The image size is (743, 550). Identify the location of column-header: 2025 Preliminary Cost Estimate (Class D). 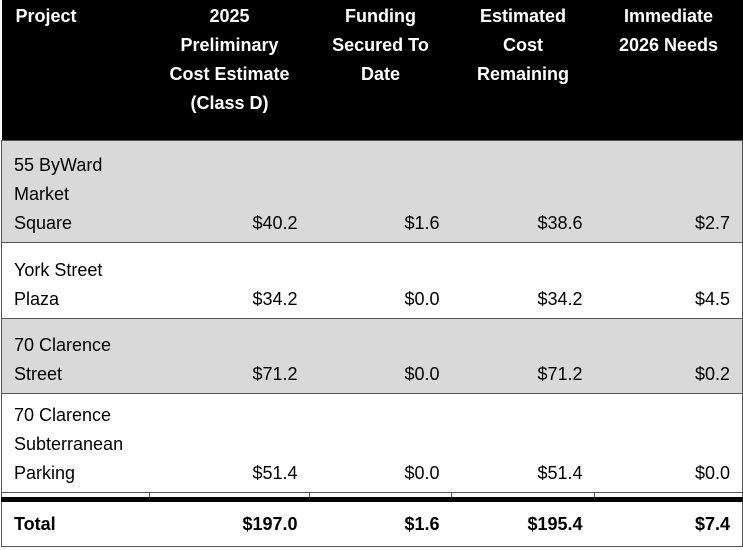
(229, 70).